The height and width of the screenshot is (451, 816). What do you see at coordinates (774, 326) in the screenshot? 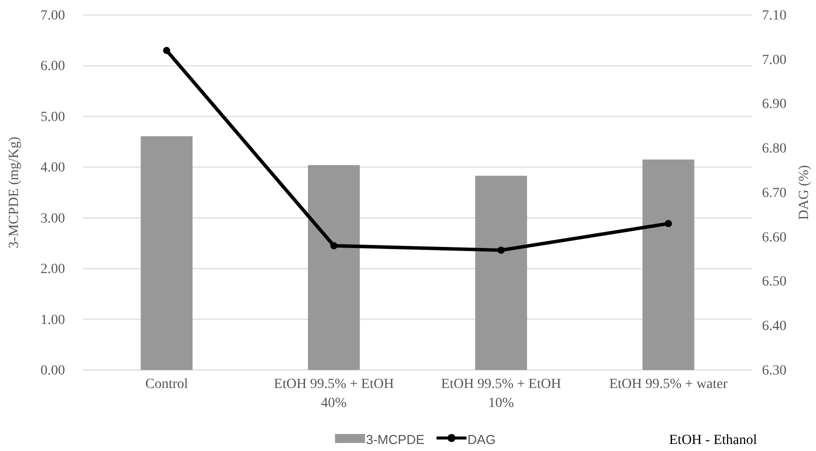
I see `y2-tick-label: 6.40` at bounding box center [774, 326].